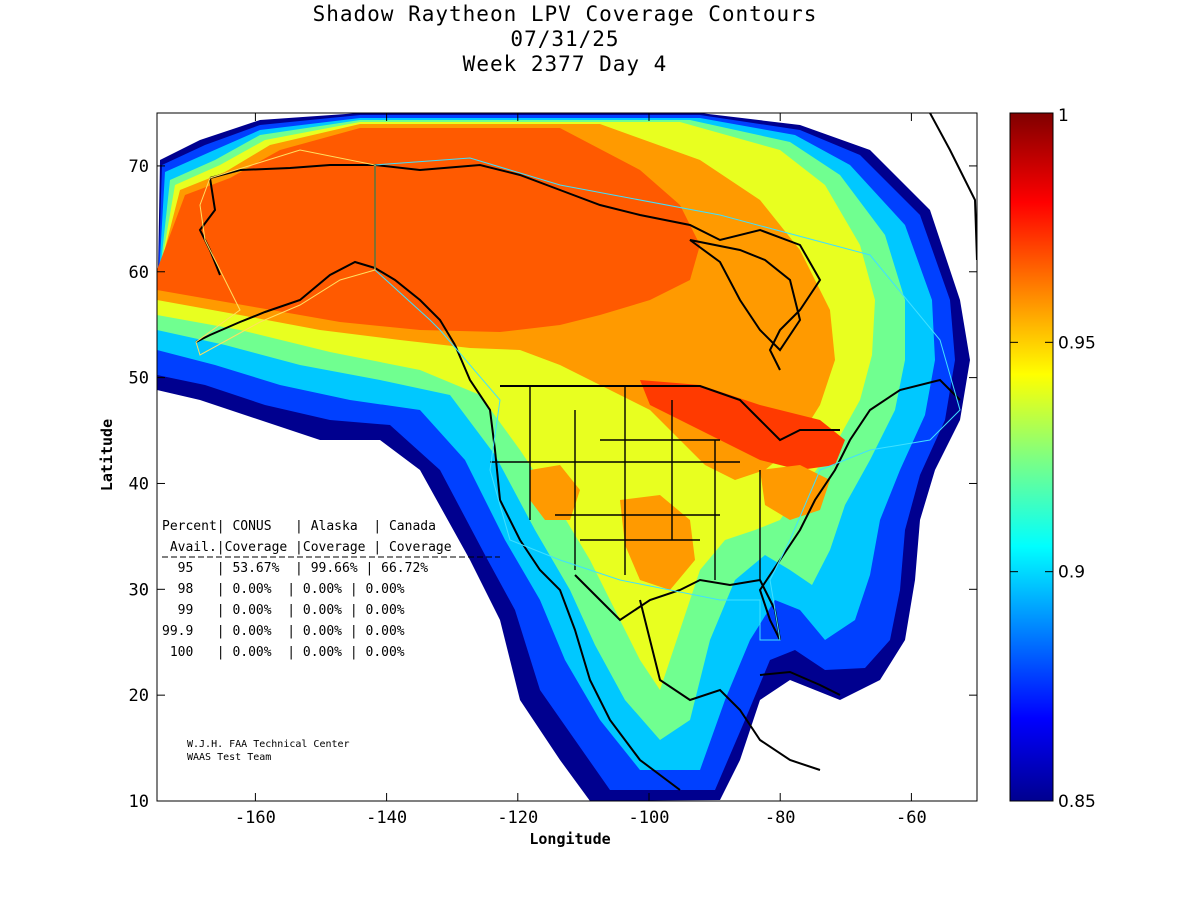 The height and width of the screenshot is (900, 1200). What do you see at coordinates (229, 757) in the screenshot?
I see `credit-line-2: WAAS Test Team` at bounding box center [229, 757].